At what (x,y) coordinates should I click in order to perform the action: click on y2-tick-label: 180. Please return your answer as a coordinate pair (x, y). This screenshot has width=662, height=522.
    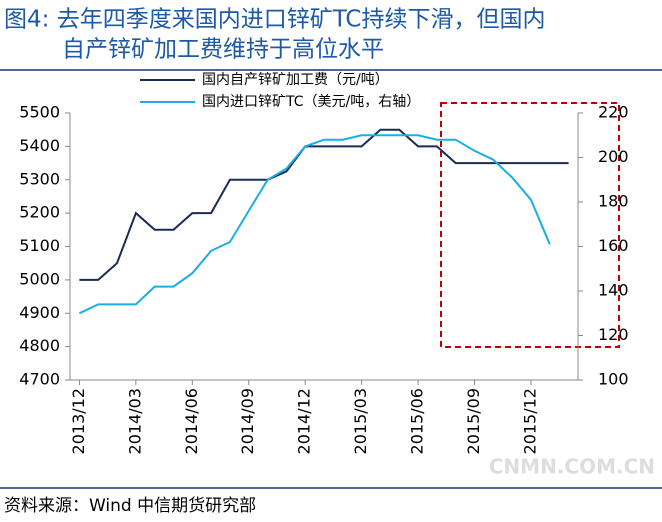
    Looking at the image, I should click on (613, 201).